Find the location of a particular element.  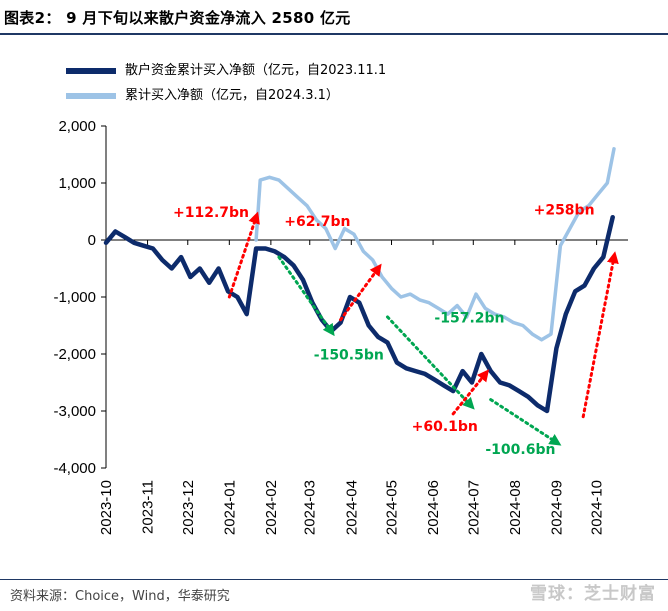

source-note: 资料来源：Choice，Wind，华泰研究 is located at coordinates (120, 596).